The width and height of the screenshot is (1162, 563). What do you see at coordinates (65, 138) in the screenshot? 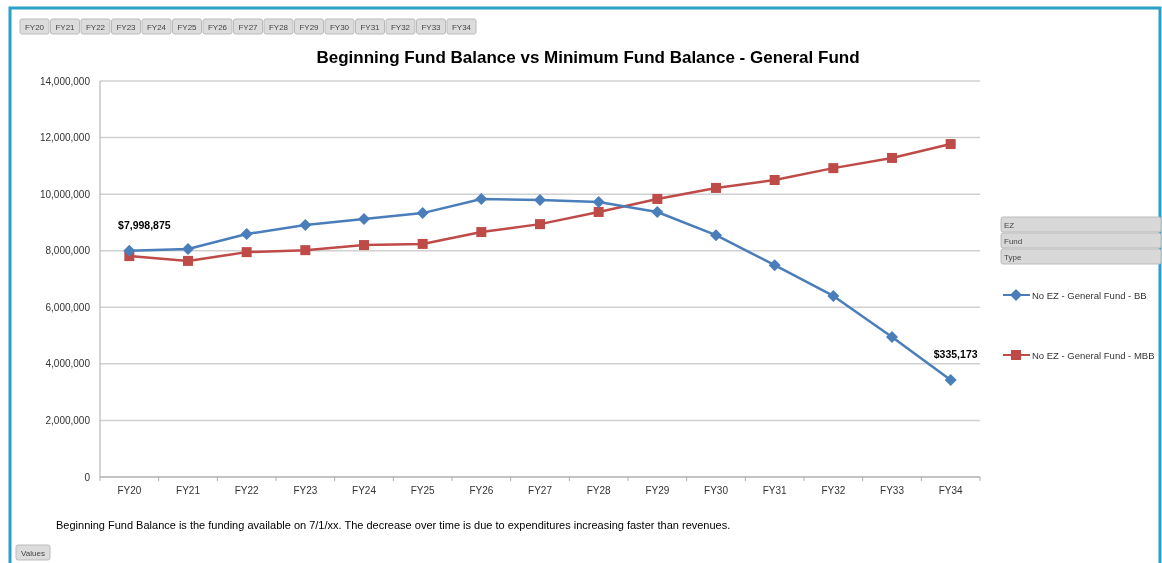
I see `y-tick-label: 12,000,000` at bounding box center [65, 138].